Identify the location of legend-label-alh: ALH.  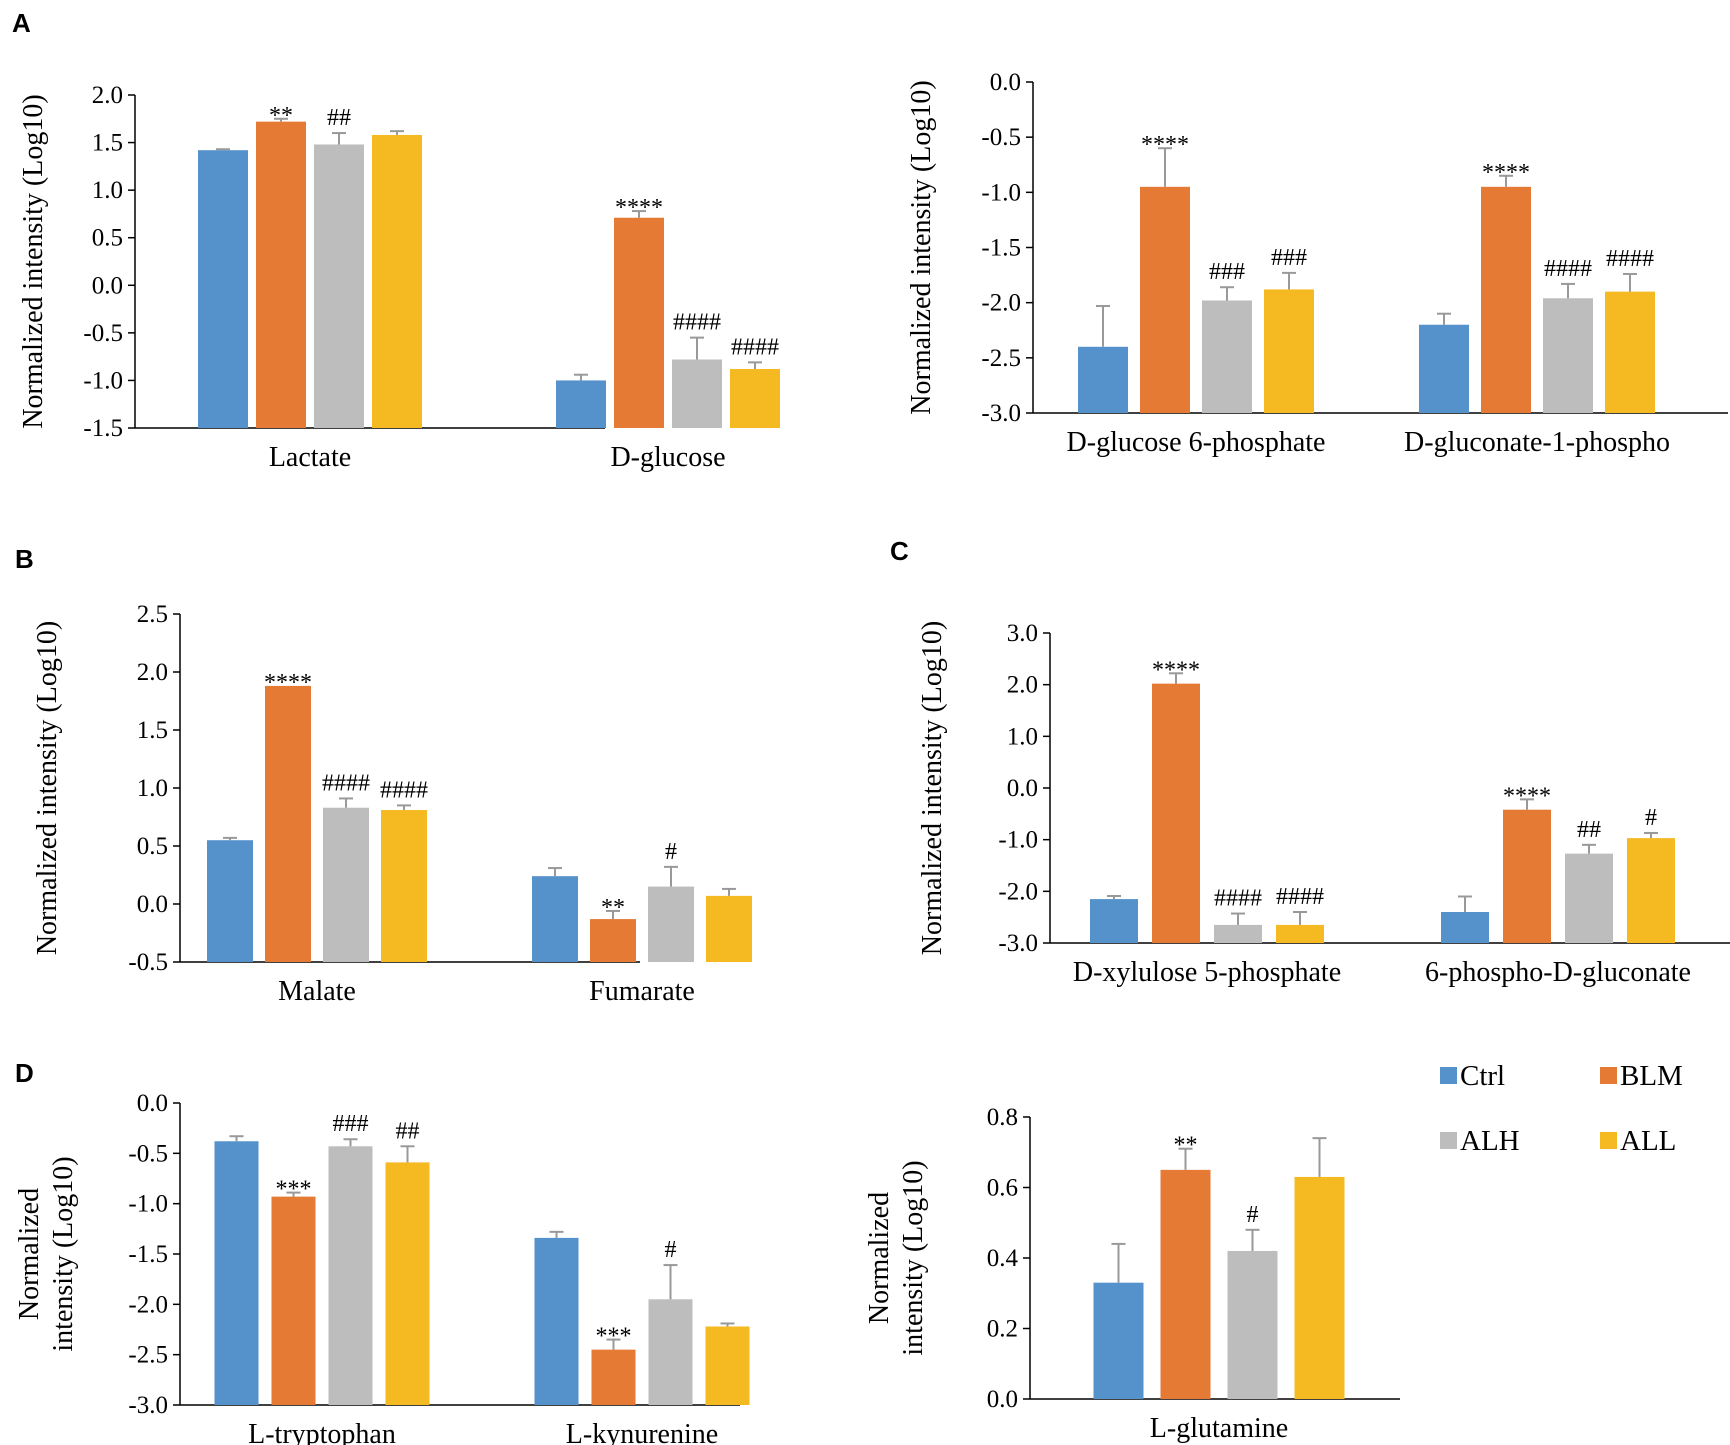
(1490, 1141).